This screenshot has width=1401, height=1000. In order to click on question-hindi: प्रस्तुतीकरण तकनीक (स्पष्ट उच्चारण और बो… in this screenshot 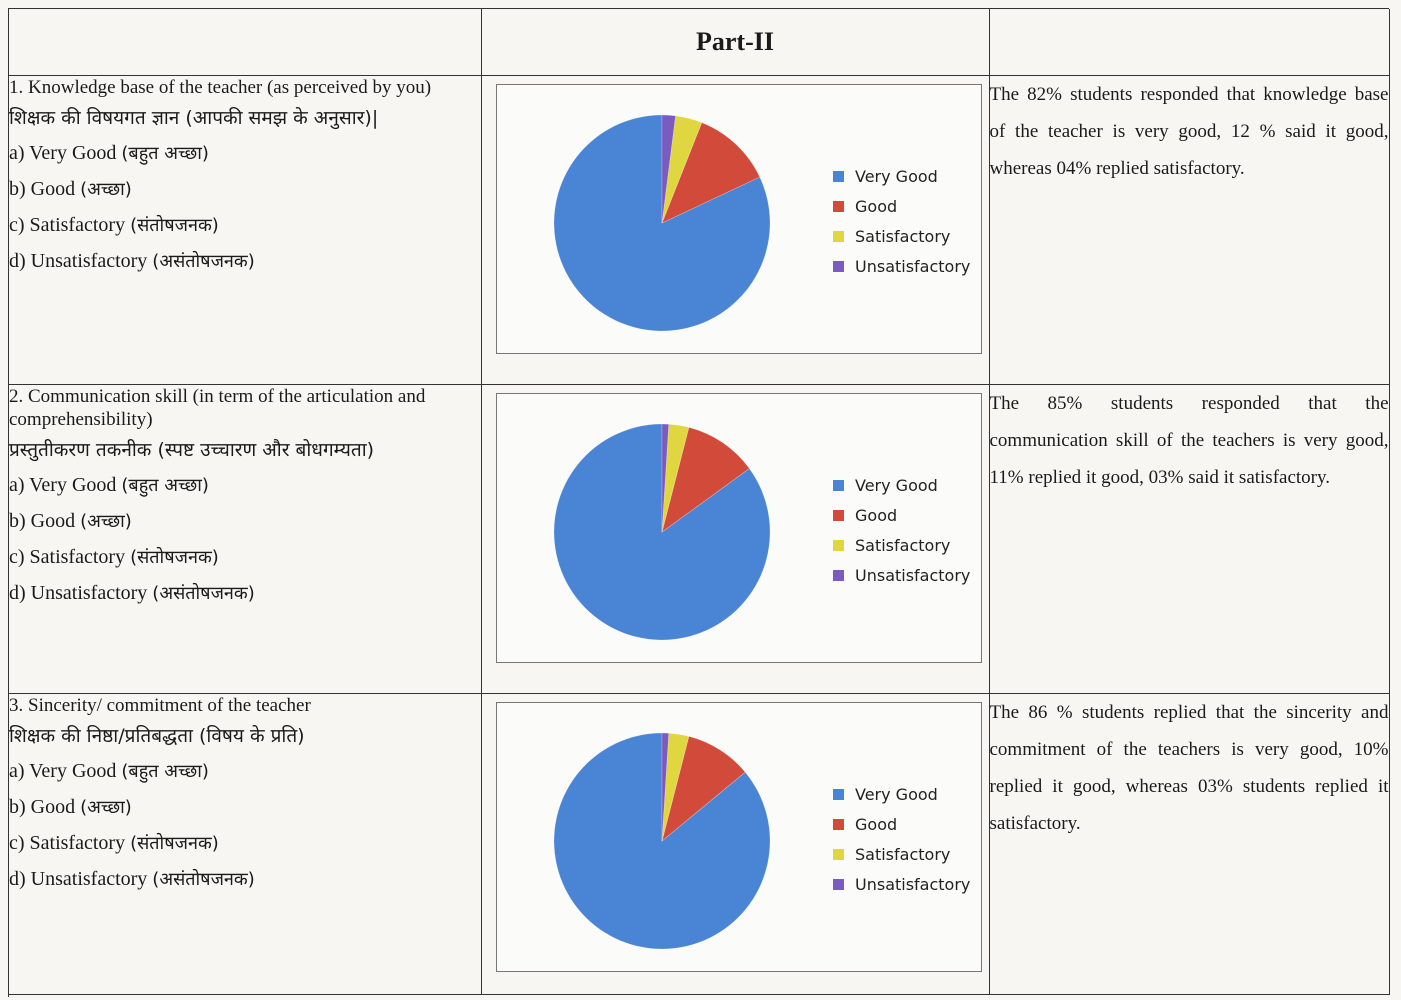, I will do `click(192, 450)`.